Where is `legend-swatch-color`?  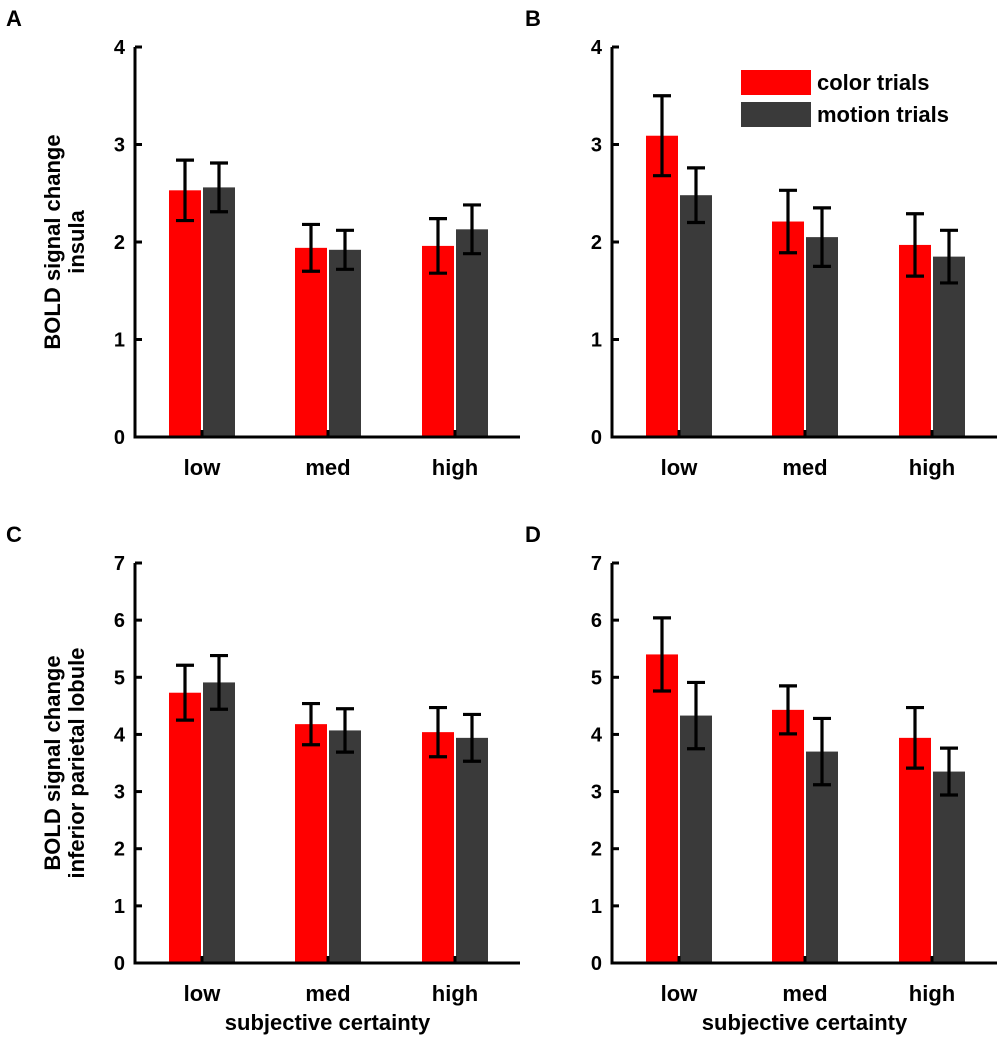
legend-swatch-color is located at coordinates (776, 82).